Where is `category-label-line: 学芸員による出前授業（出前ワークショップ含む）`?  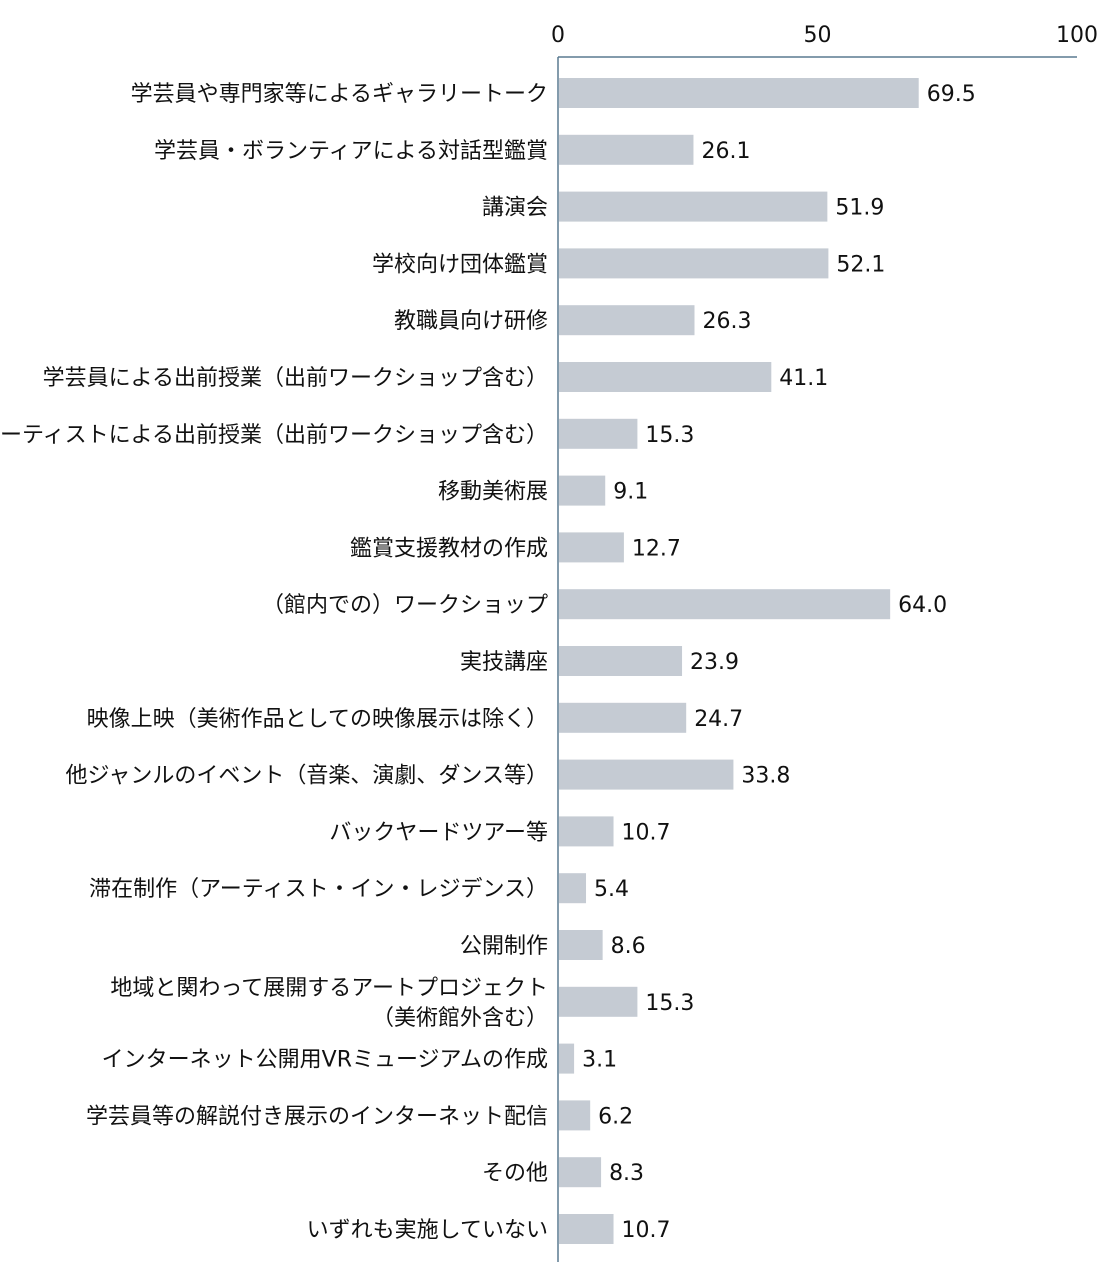 category-label-line: 学芸員による出前授業（出前ワークショップ含む） is located at coordinates (295, 378).